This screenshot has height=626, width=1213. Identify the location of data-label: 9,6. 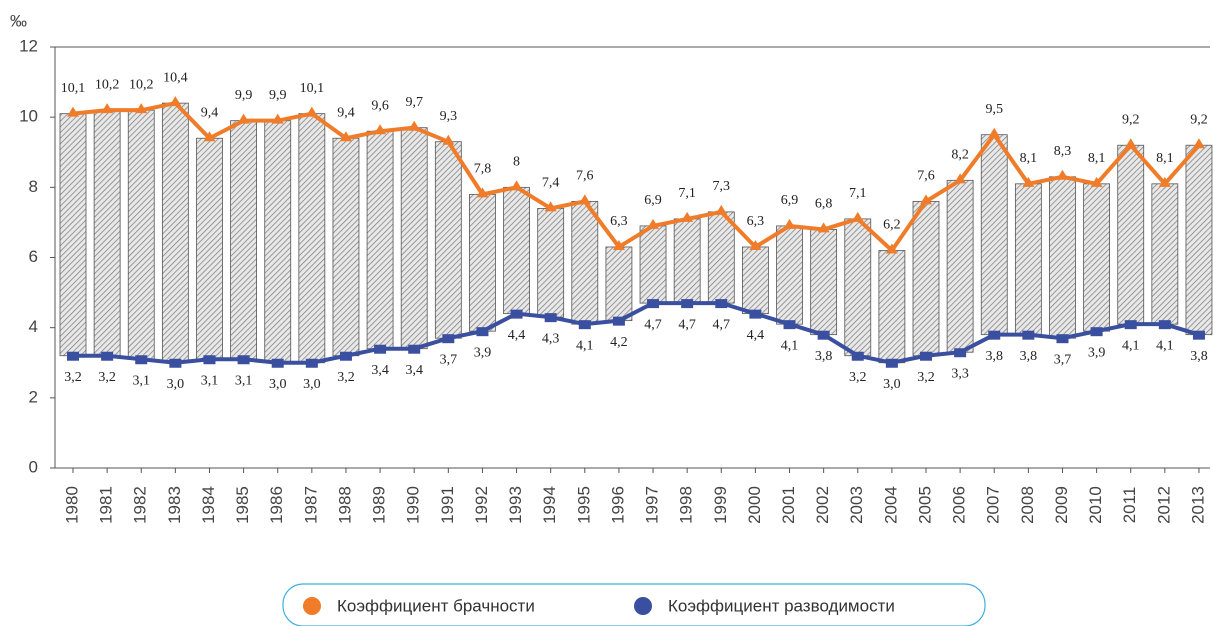
(380, 105).